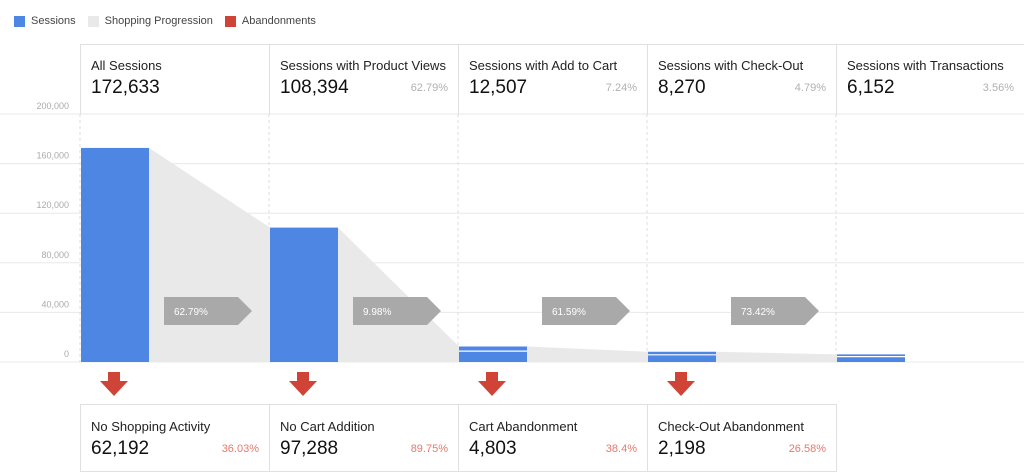 The width and height of the screenshot is (1024, 475). I want to click on abandon-pct: 38.4%, so click(621, 449).